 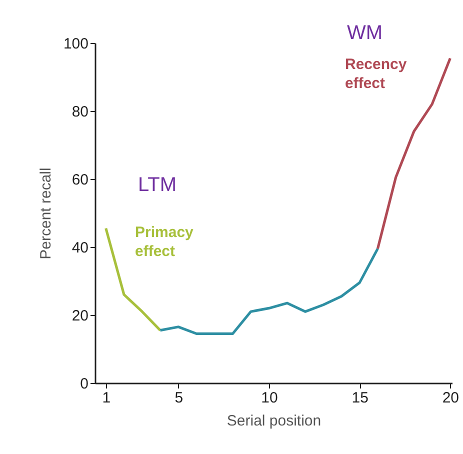 I want to click on annotation: Recency effect, so click(x=376, y=74).